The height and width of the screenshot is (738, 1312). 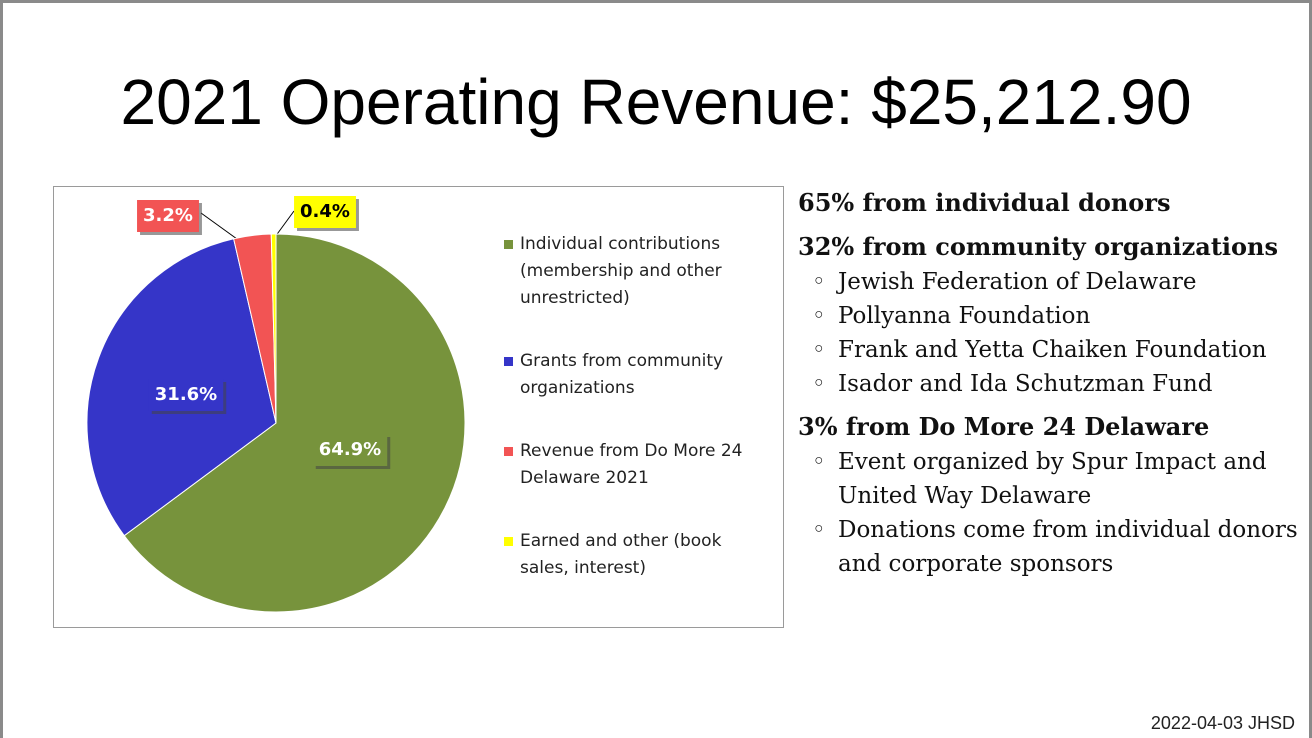 I want to click on legend-entry: Revenue from Do More 24 Delaware 2021, so click(x=639, y=465).